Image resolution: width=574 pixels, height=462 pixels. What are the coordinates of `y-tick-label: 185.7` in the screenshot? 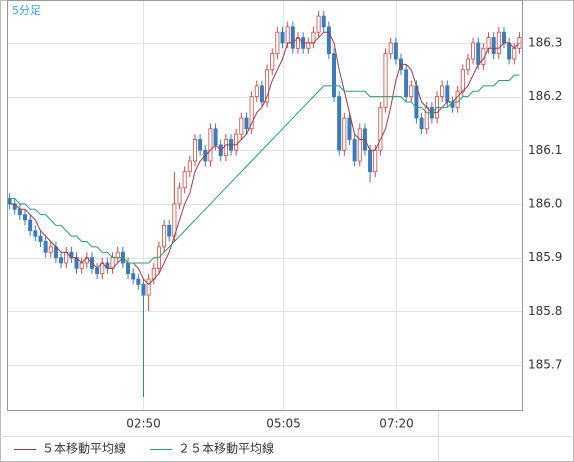 It's located at (545, 364).